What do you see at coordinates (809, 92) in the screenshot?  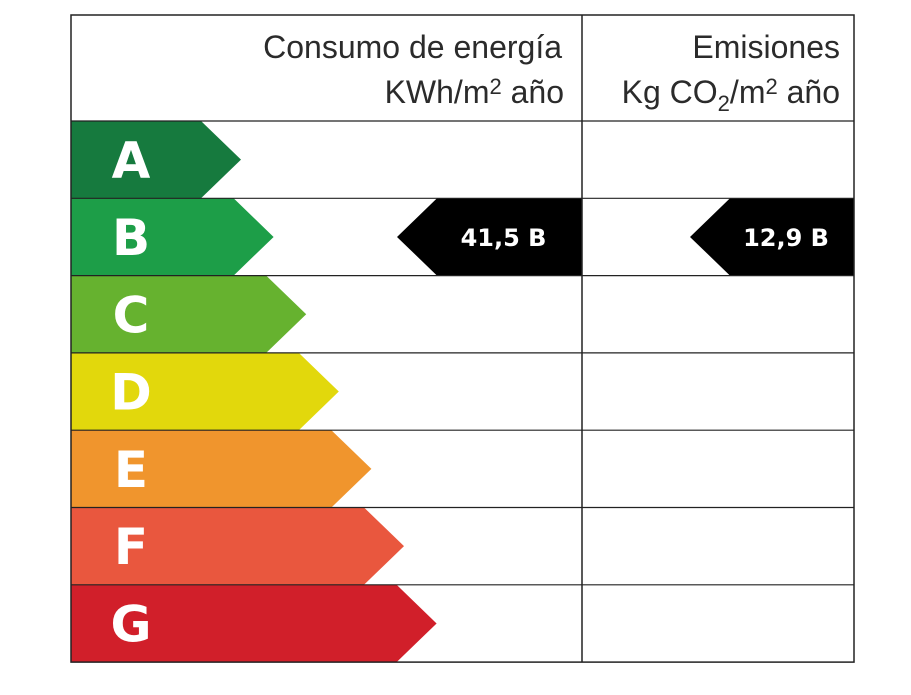 I see `emissions-unit-suffix: año` at bounding box center [809, 92].